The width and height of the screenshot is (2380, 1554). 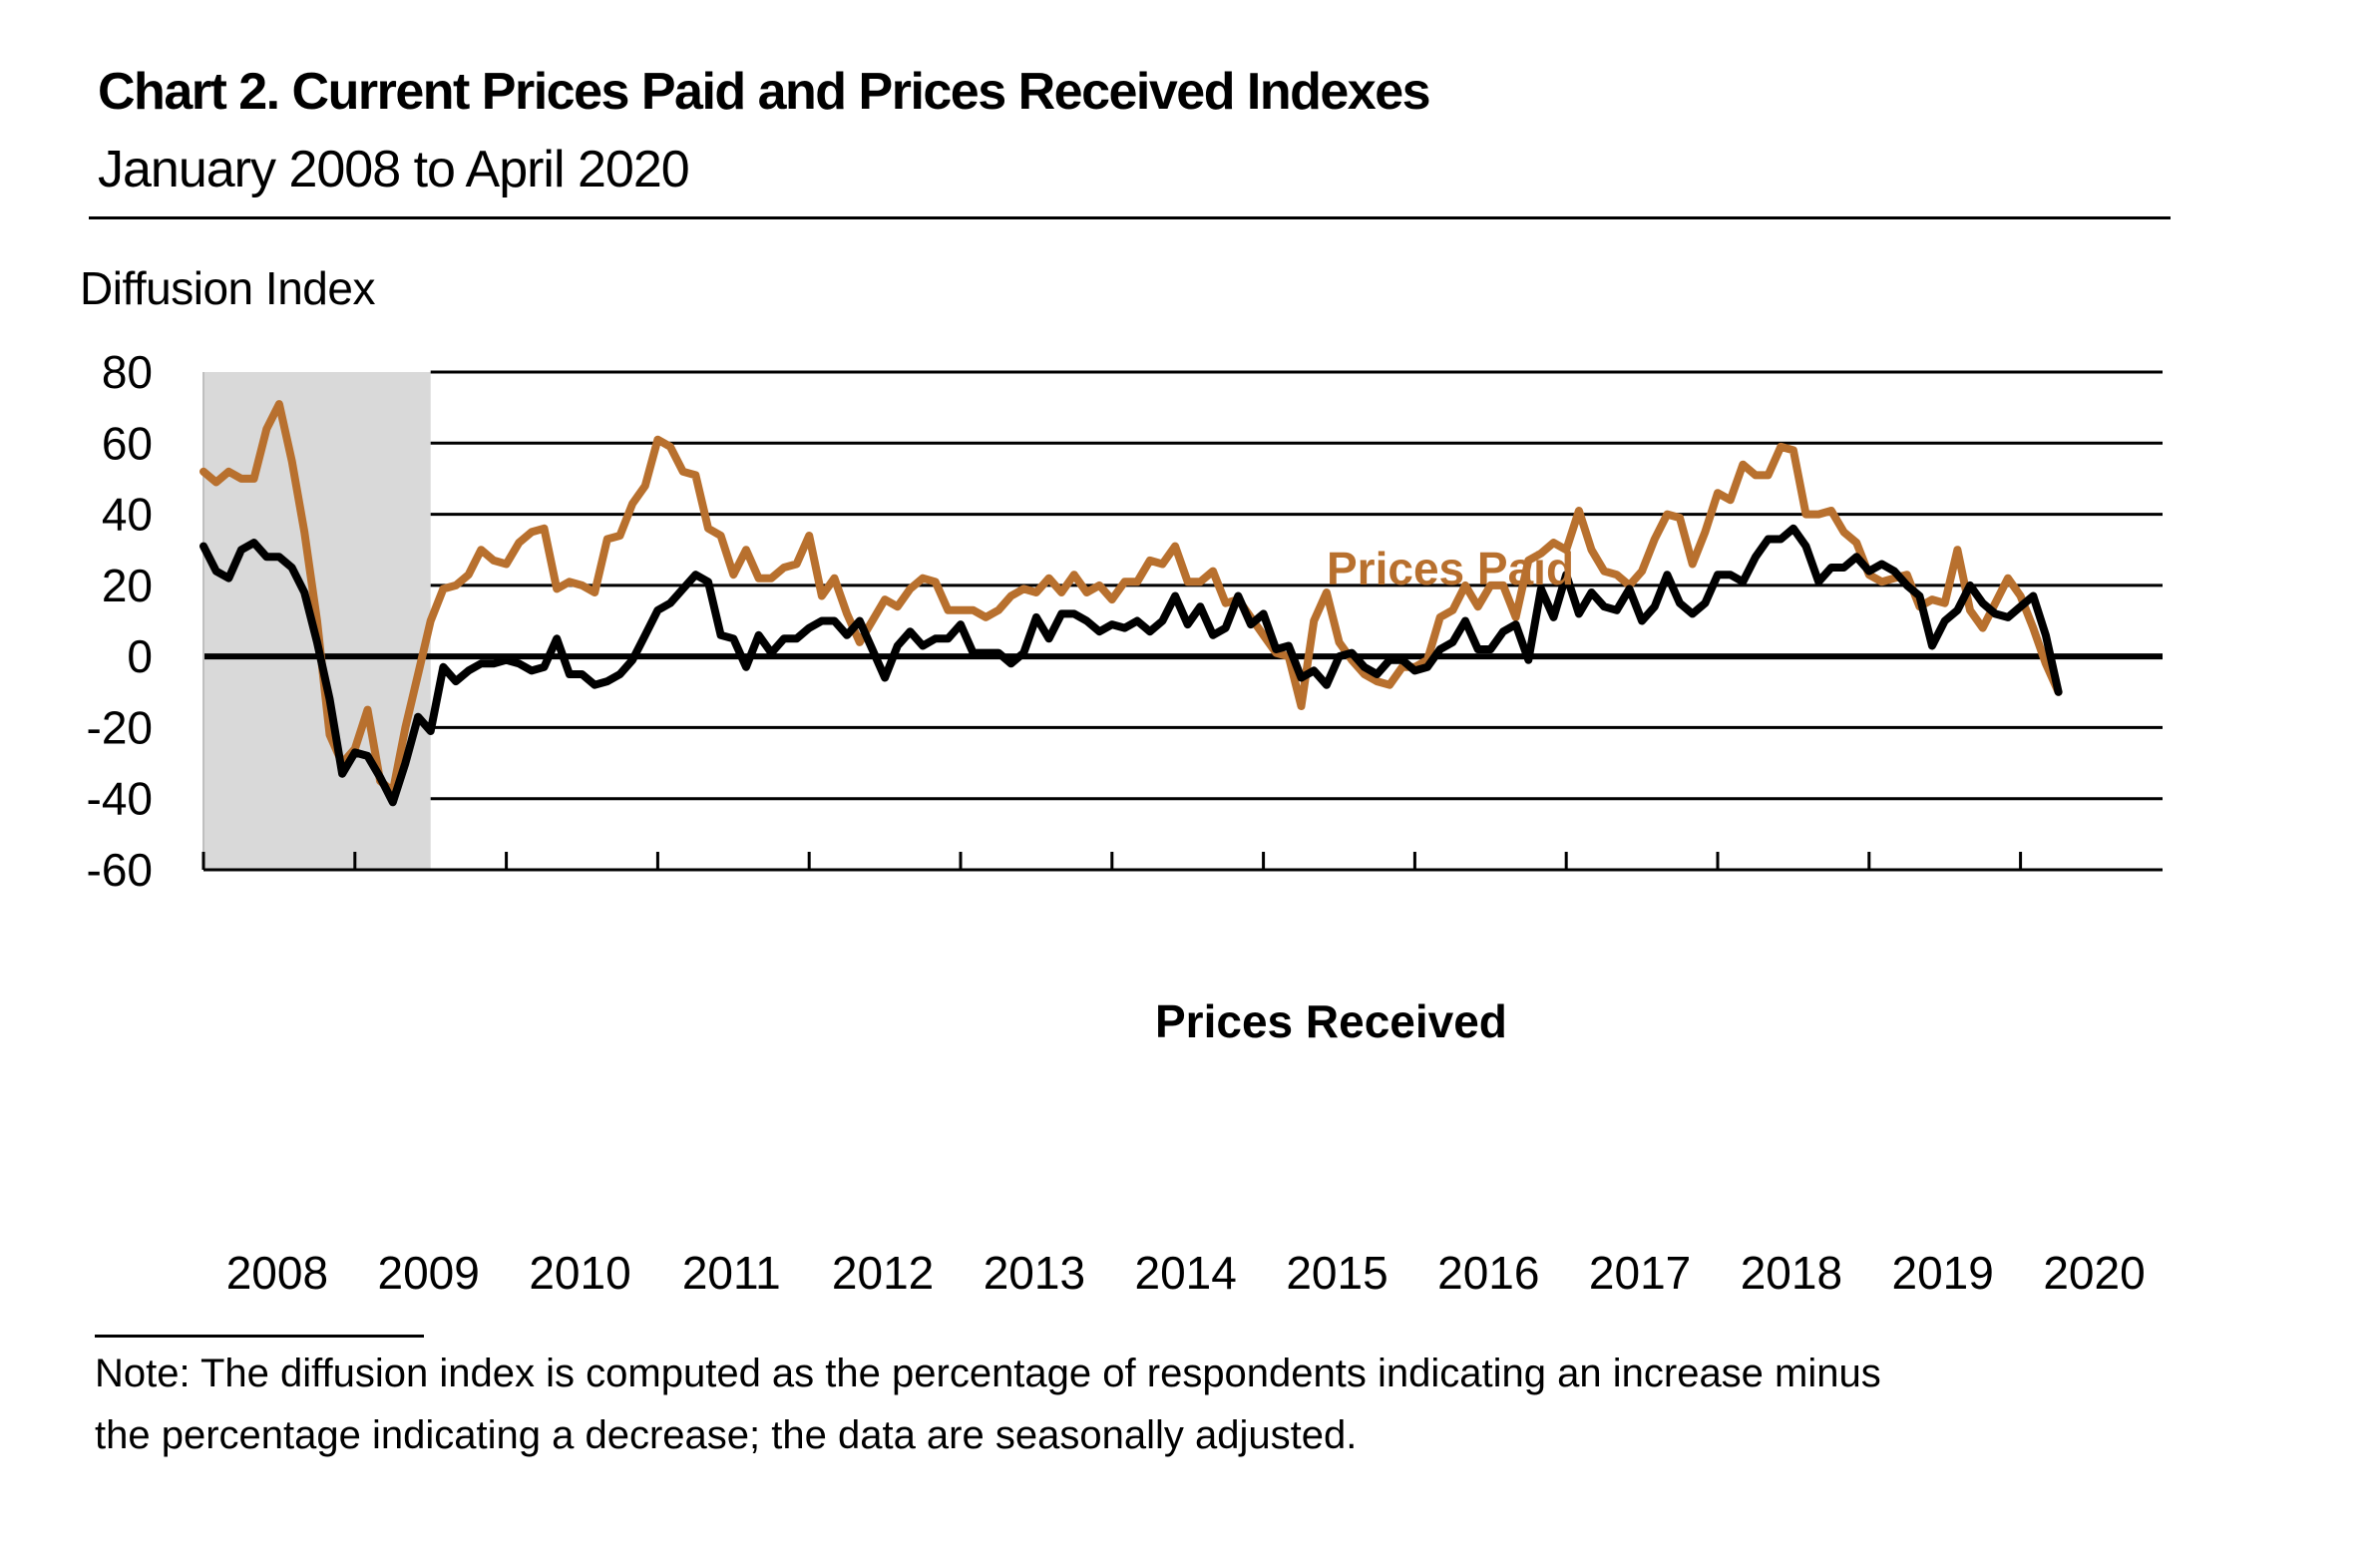 What do you see at coordinates (2094, 1273) in the screenshot?
I see `x-tick-label: 2020` at bounding box center [2094, 1273].